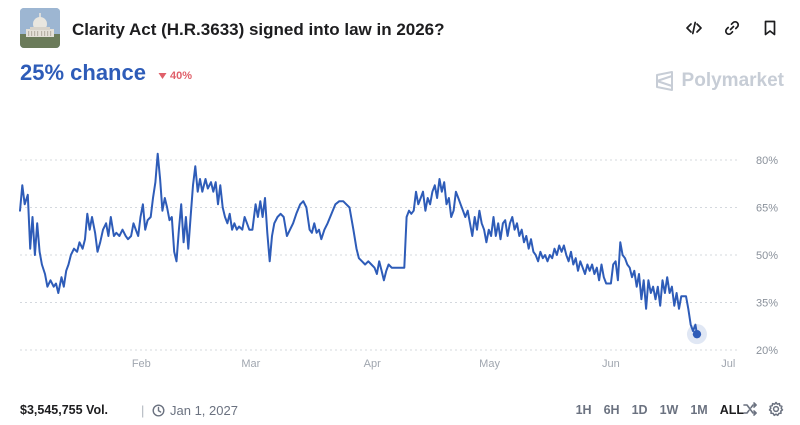  I want to click on chance-value: 25% chance, so click(83, 72).